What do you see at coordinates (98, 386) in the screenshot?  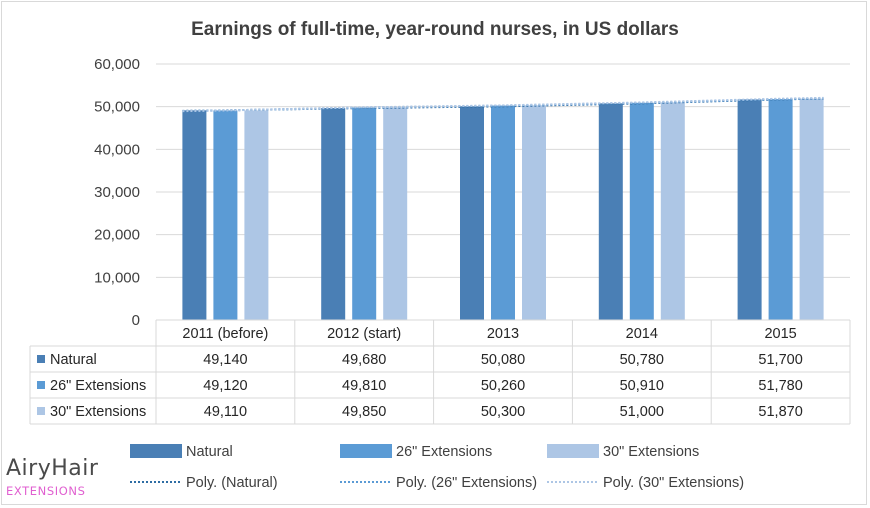 I see `table-series-name: 26" Extensions` at bounding box center [98, 386].